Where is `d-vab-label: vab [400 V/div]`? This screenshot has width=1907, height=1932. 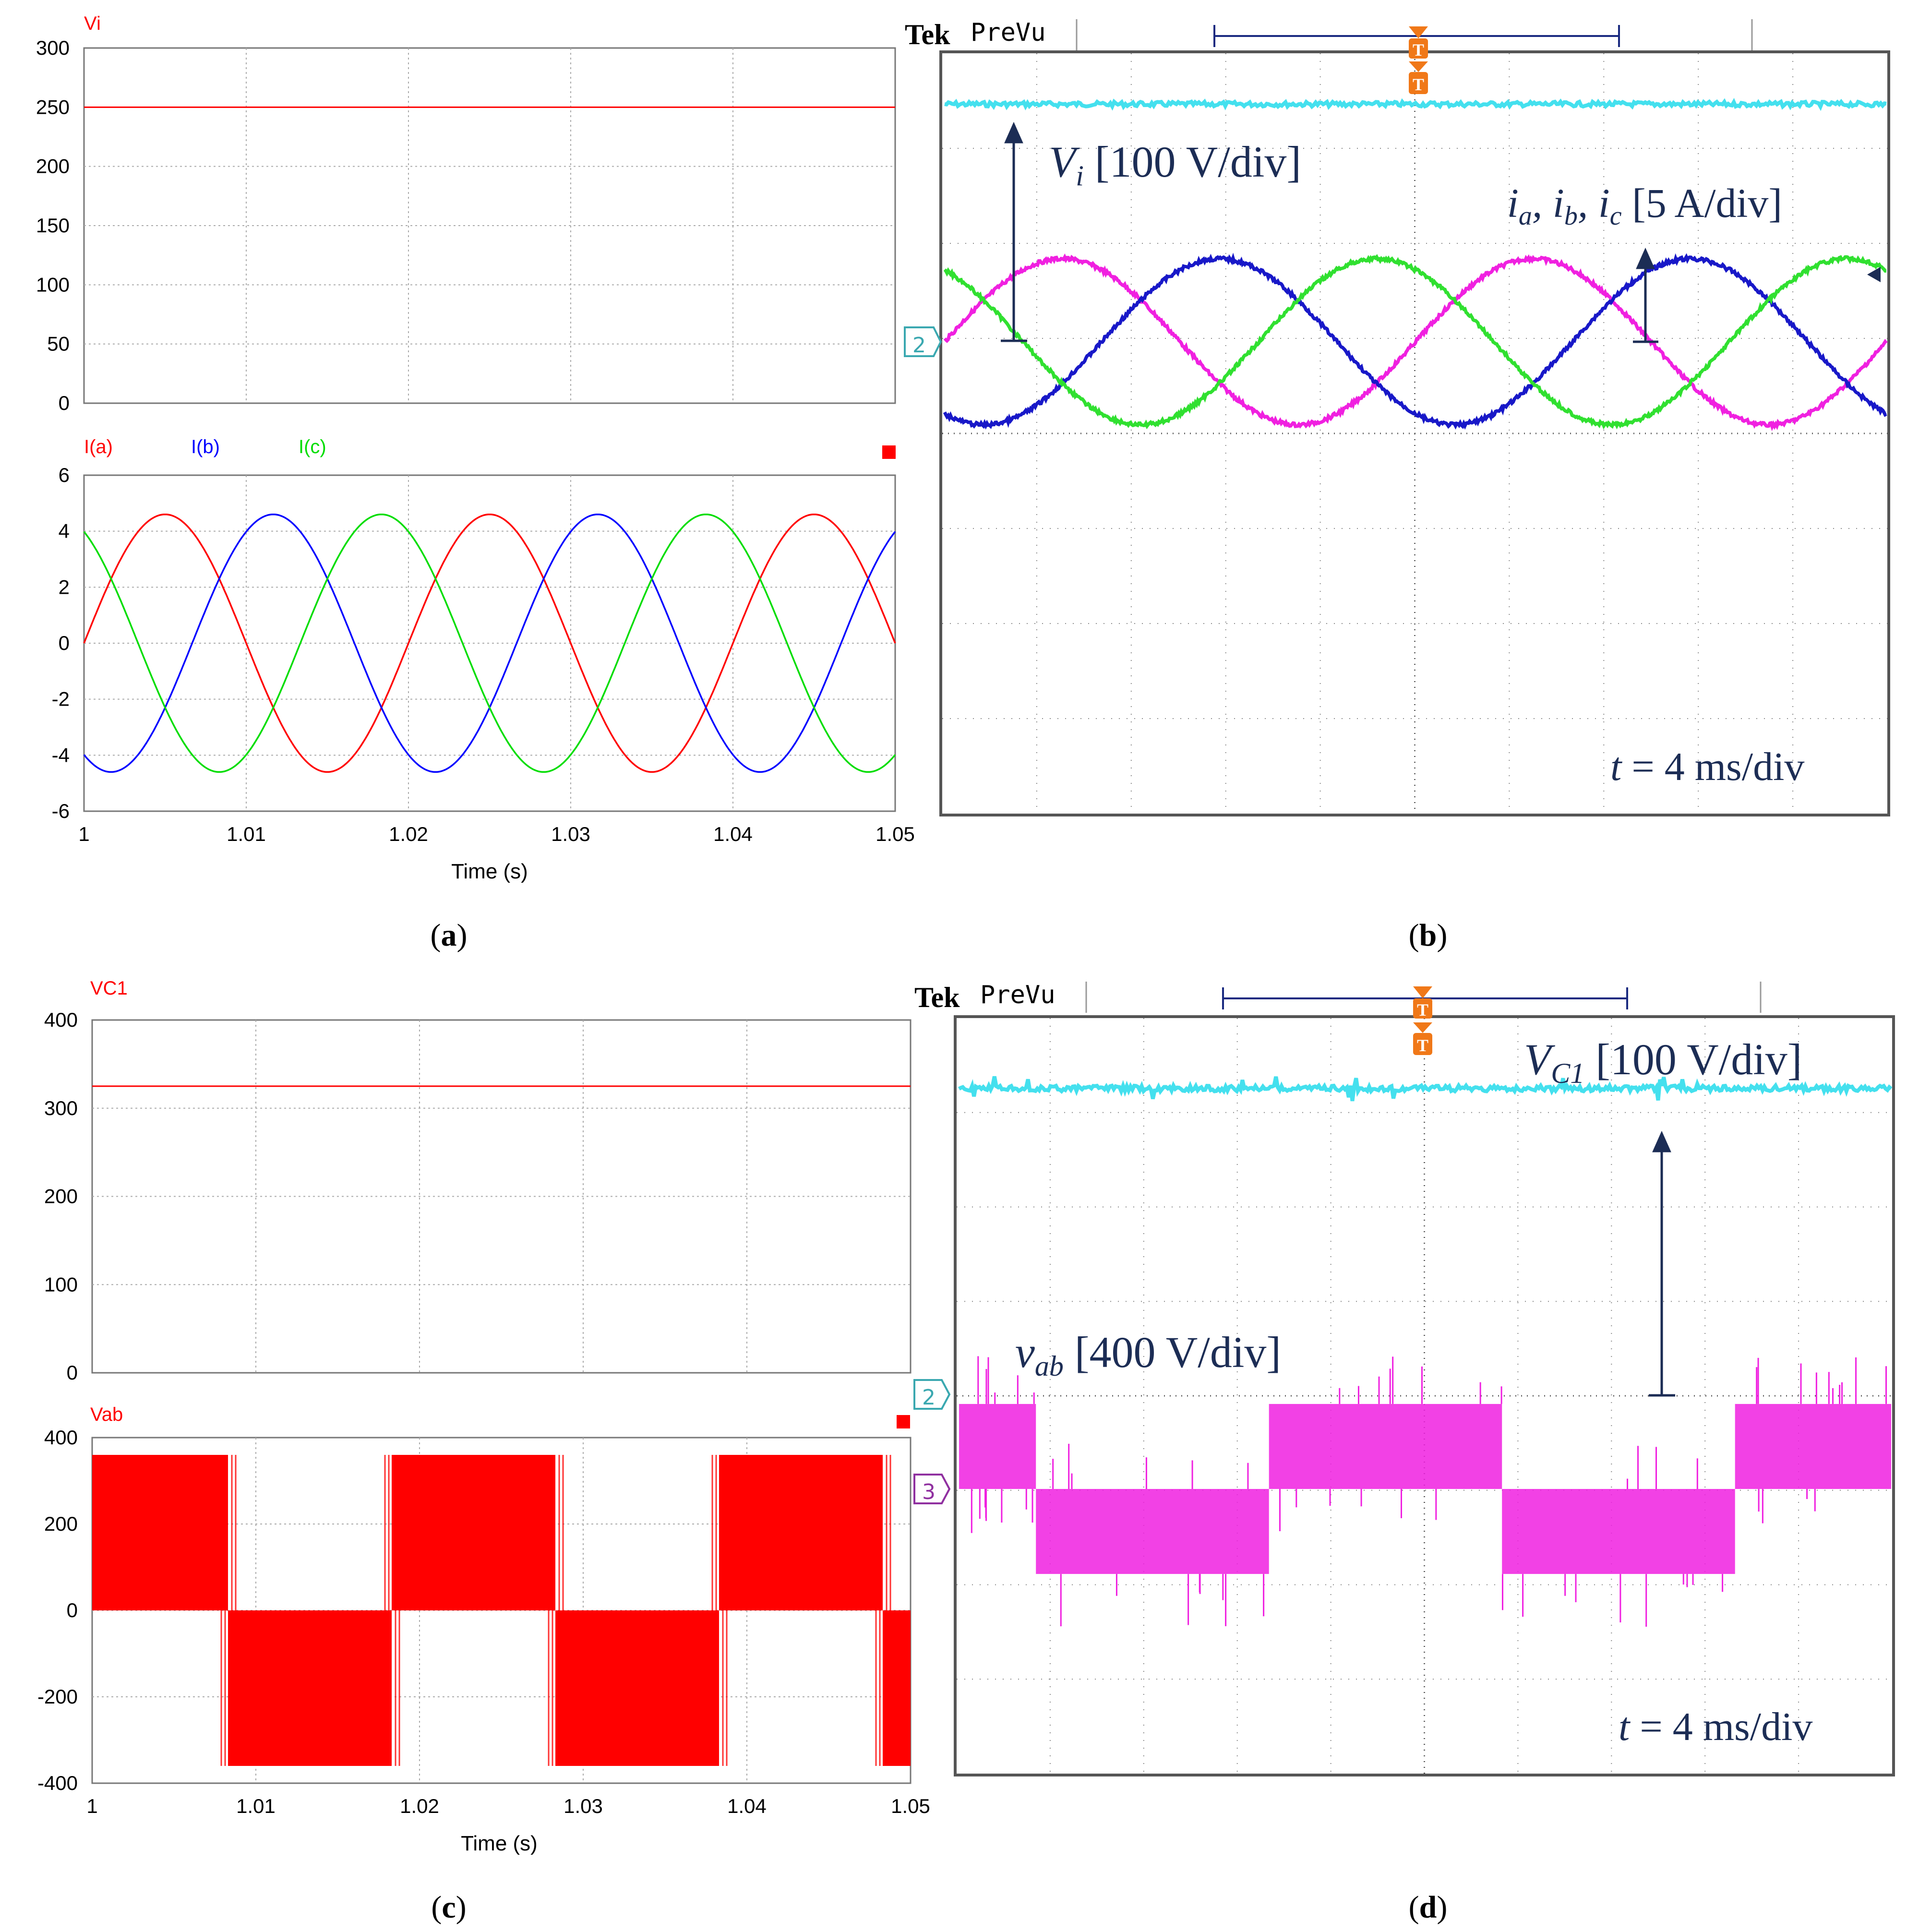 d-vab-label: vab [400 V/div] is located at coordinates (1148, 1355).